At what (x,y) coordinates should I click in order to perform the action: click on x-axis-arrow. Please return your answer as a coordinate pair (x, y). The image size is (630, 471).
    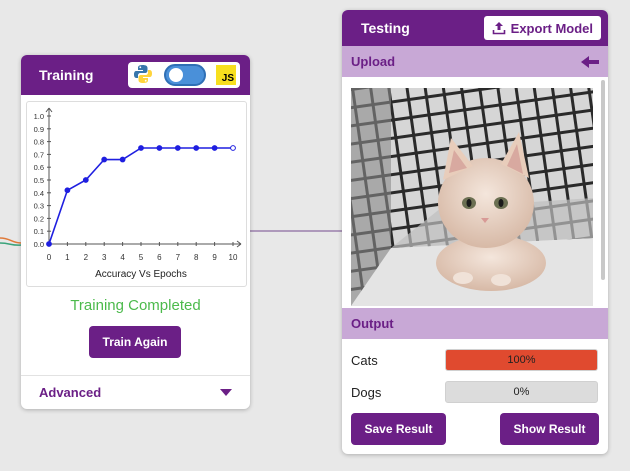
    Looking at the image, I should click on (239, 244).